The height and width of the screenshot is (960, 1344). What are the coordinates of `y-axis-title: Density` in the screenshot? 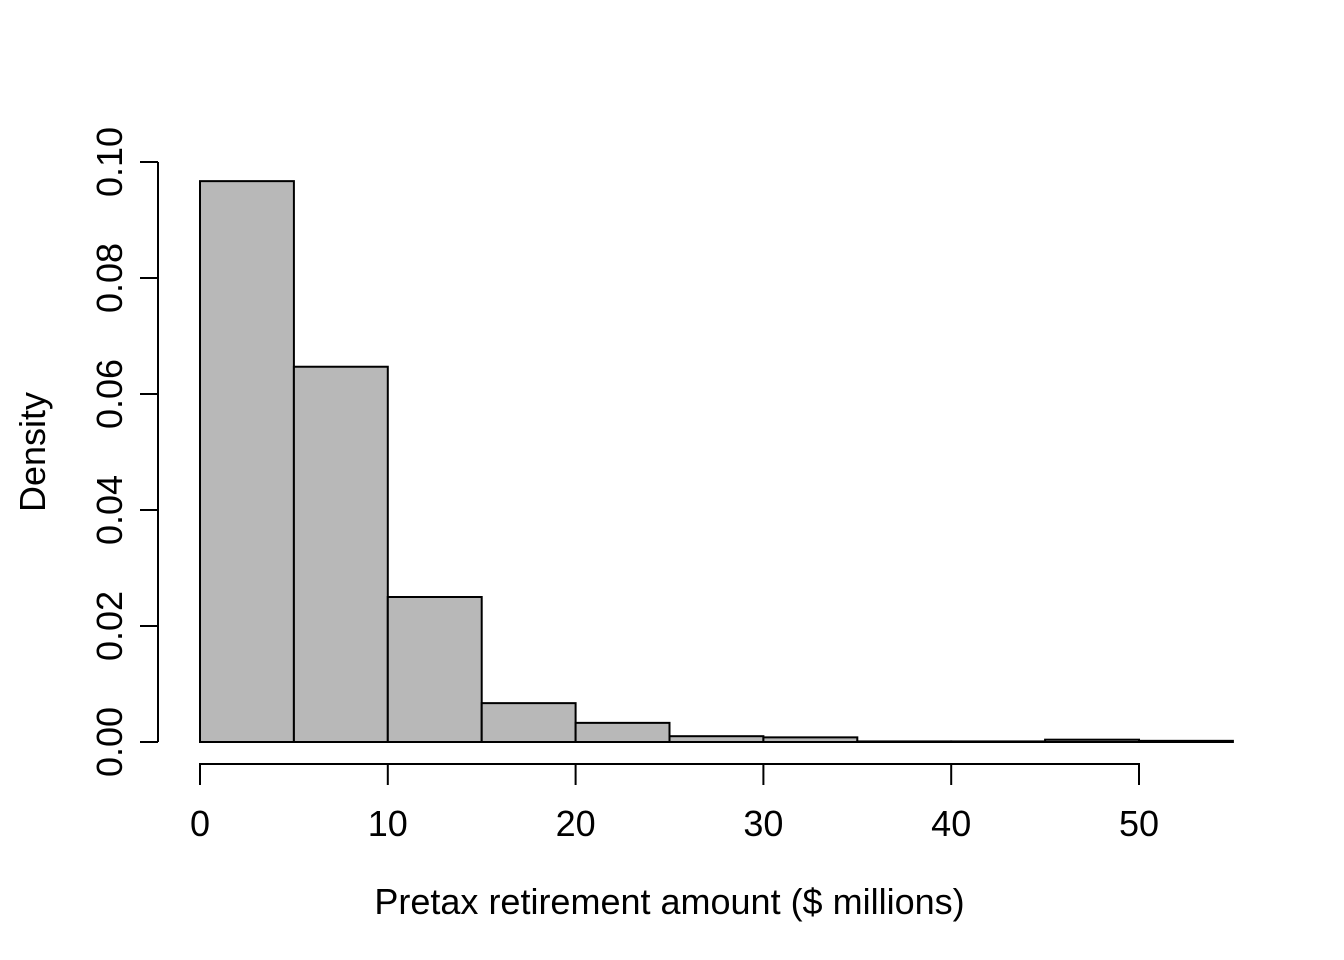 It's located at (32, 452).